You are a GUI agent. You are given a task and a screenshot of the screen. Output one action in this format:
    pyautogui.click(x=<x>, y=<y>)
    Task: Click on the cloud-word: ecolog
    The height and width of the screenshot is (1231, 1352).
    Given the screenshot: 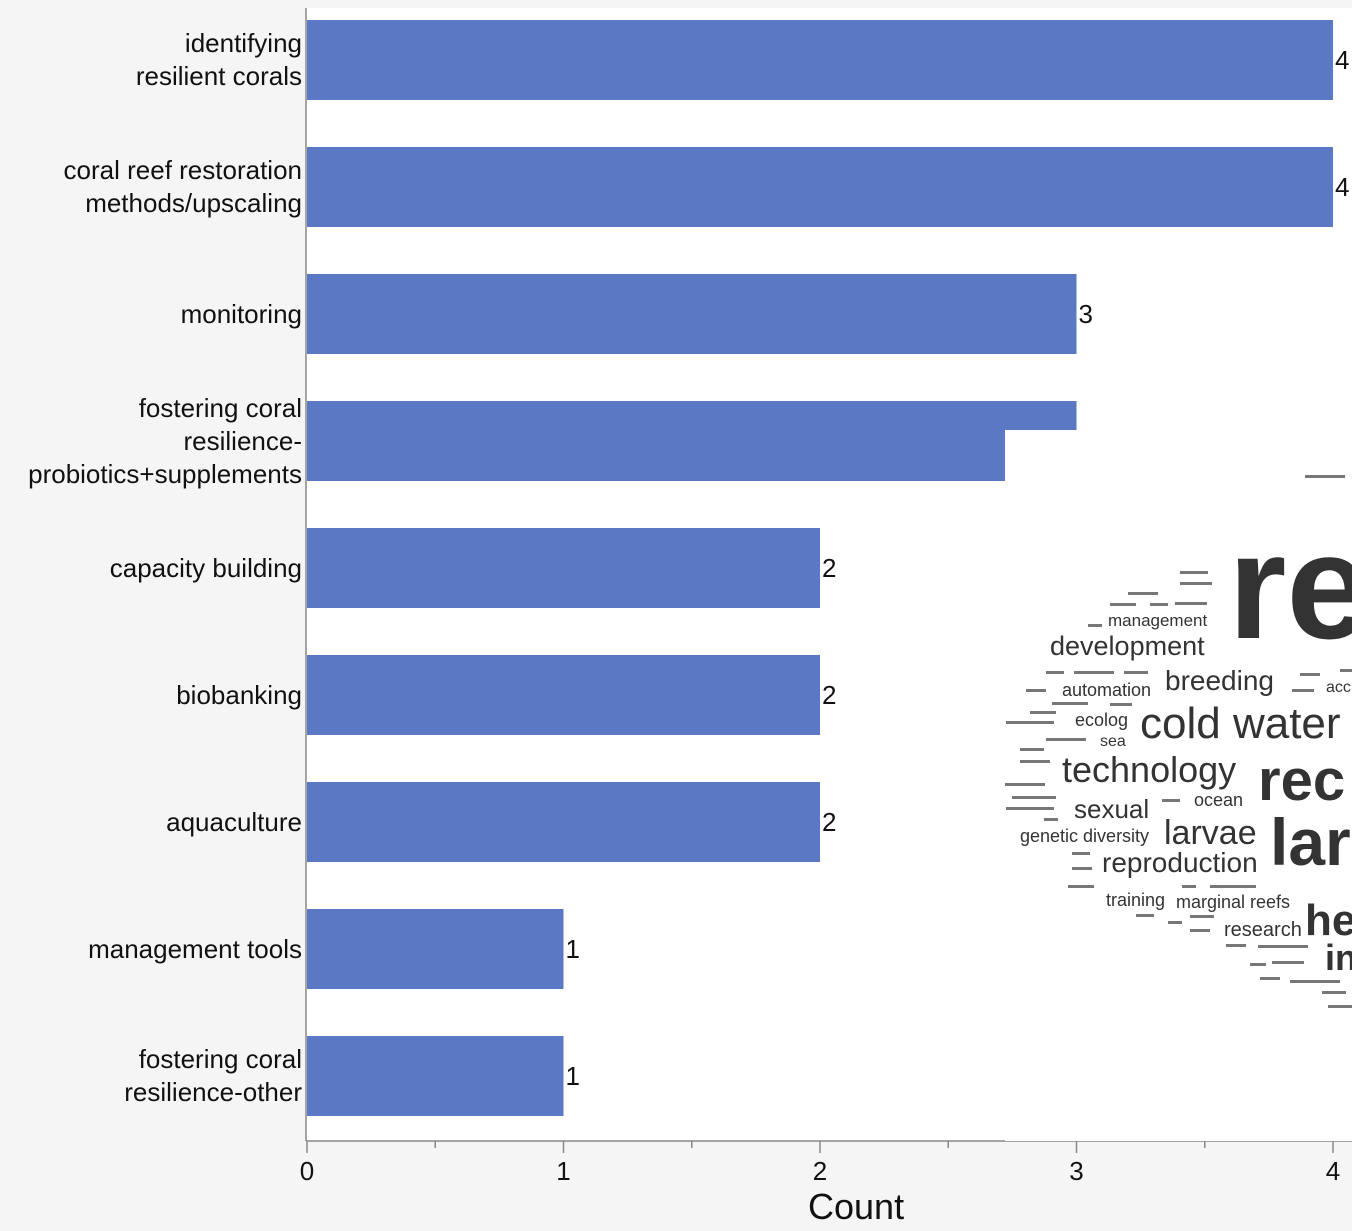 What is the action you would take?
    pyautogui.click(x=1101, y=720)
    